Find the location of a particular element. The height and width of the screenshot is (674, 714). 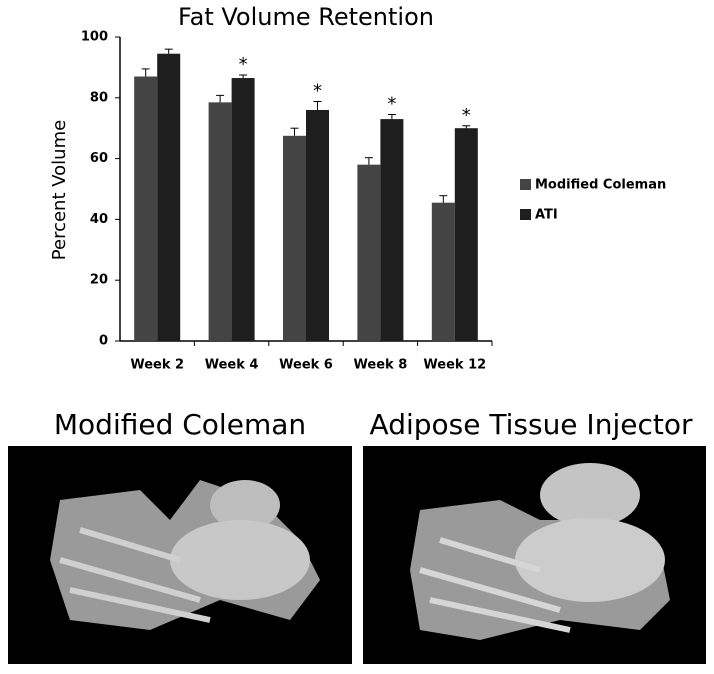

panel-title: Modified Coleman is located at coordinates (180, 424).